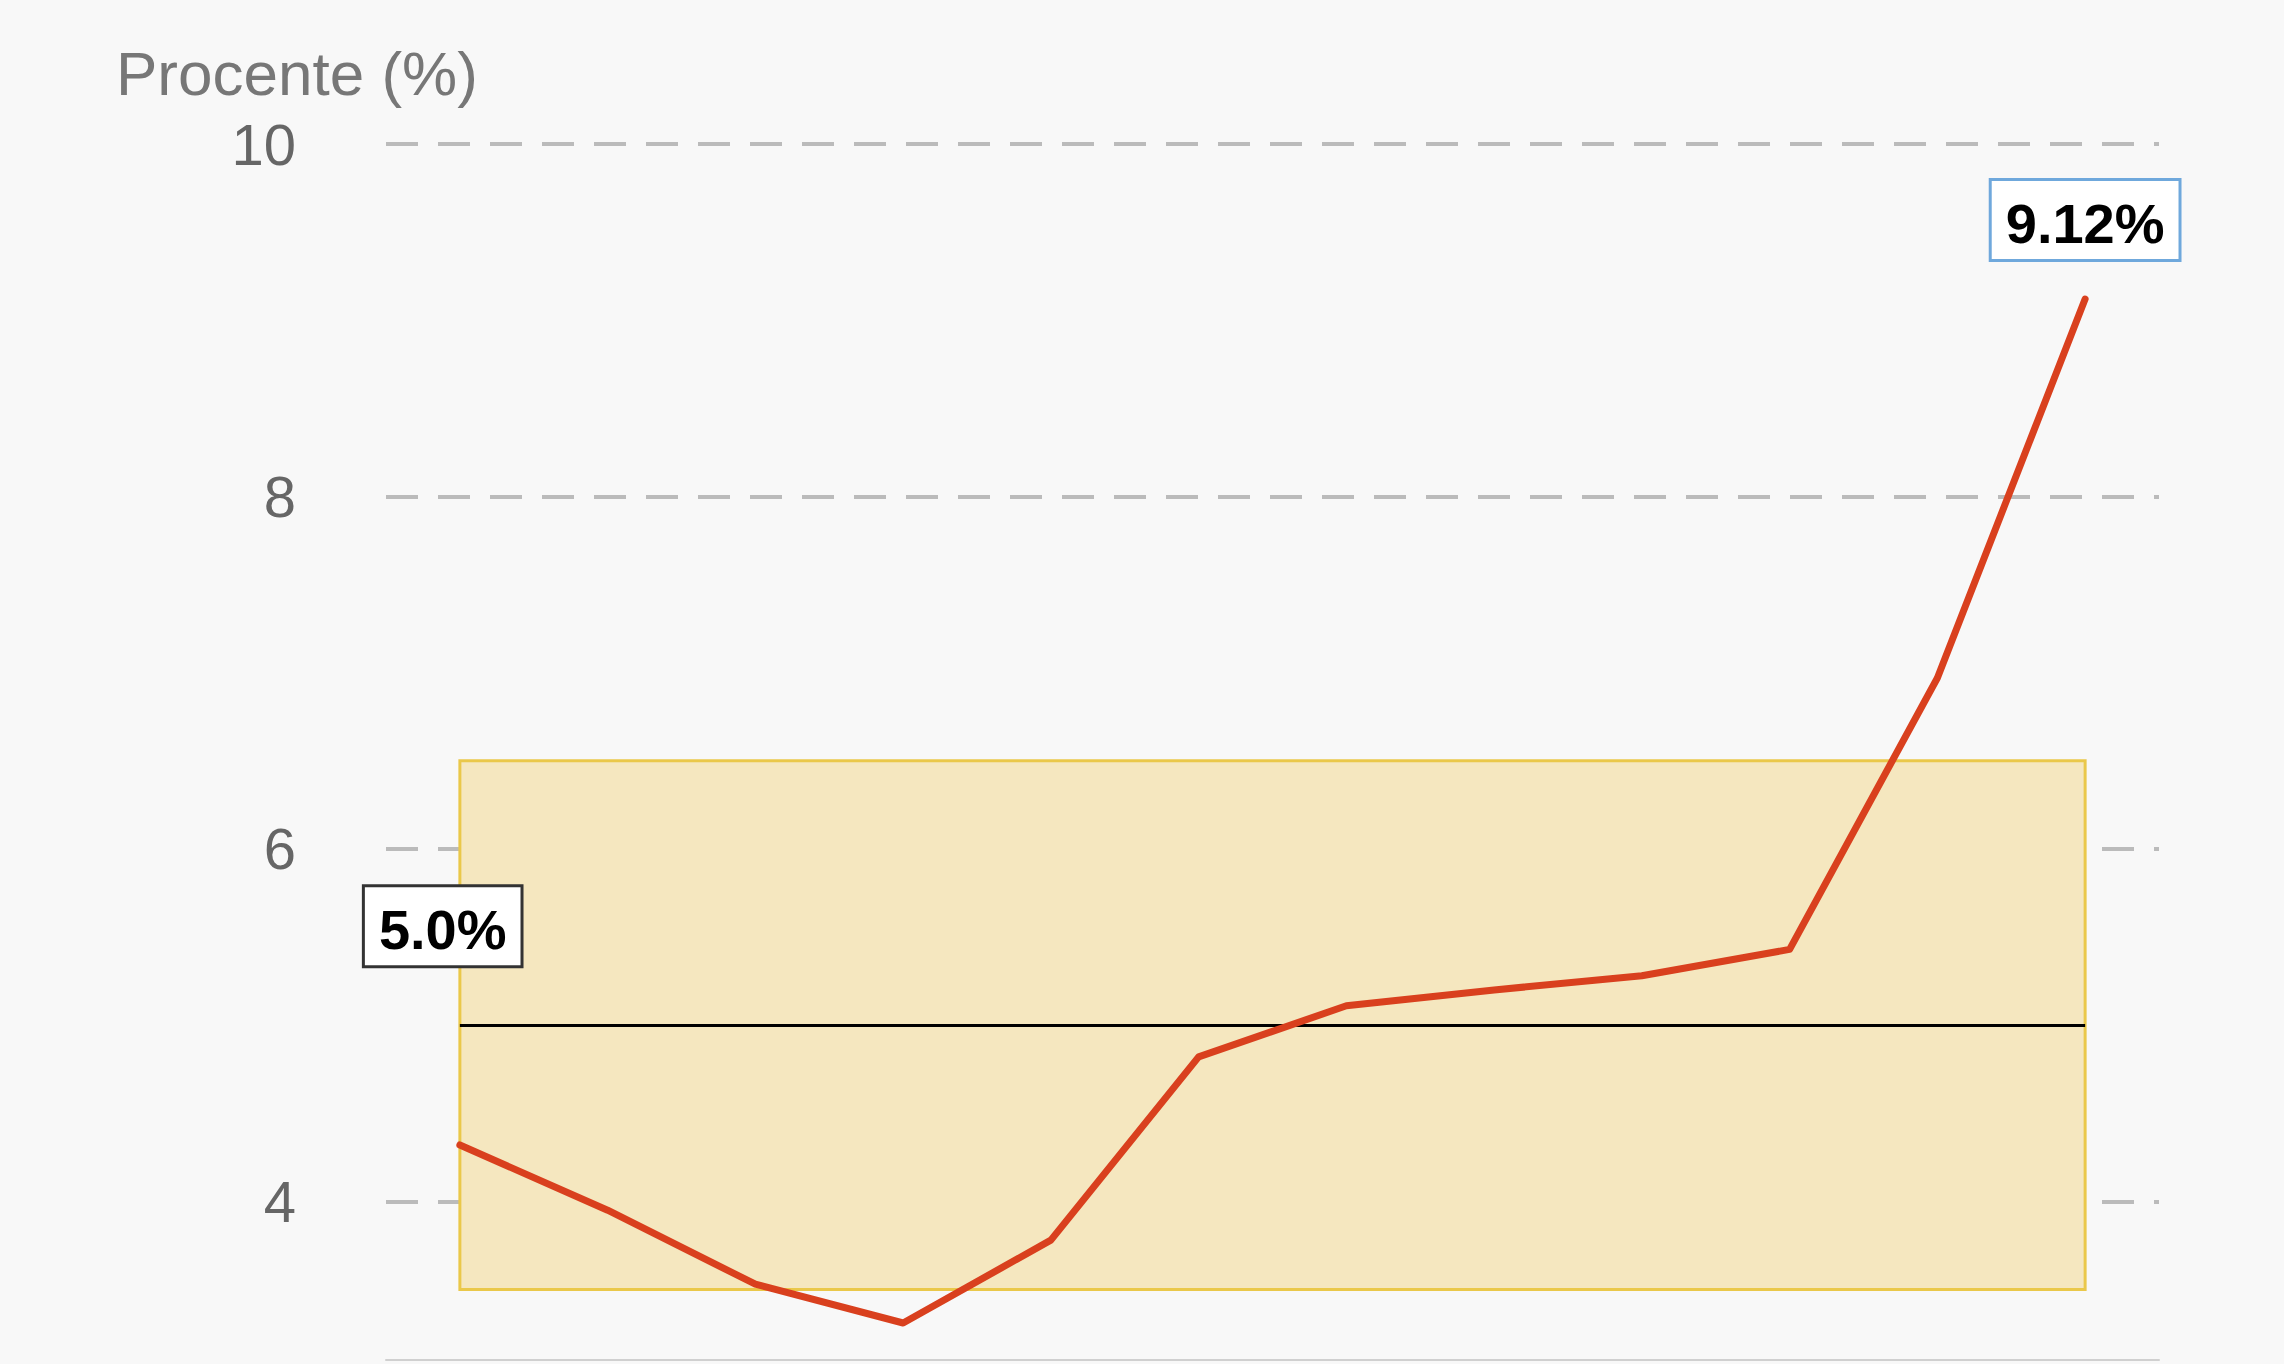 Image resolution: width=2284 pixels, height=1364 pixels. Describe the element at coordinates (2085, 223) in the screenshot. I see `data-label: 9.12%` at that location.